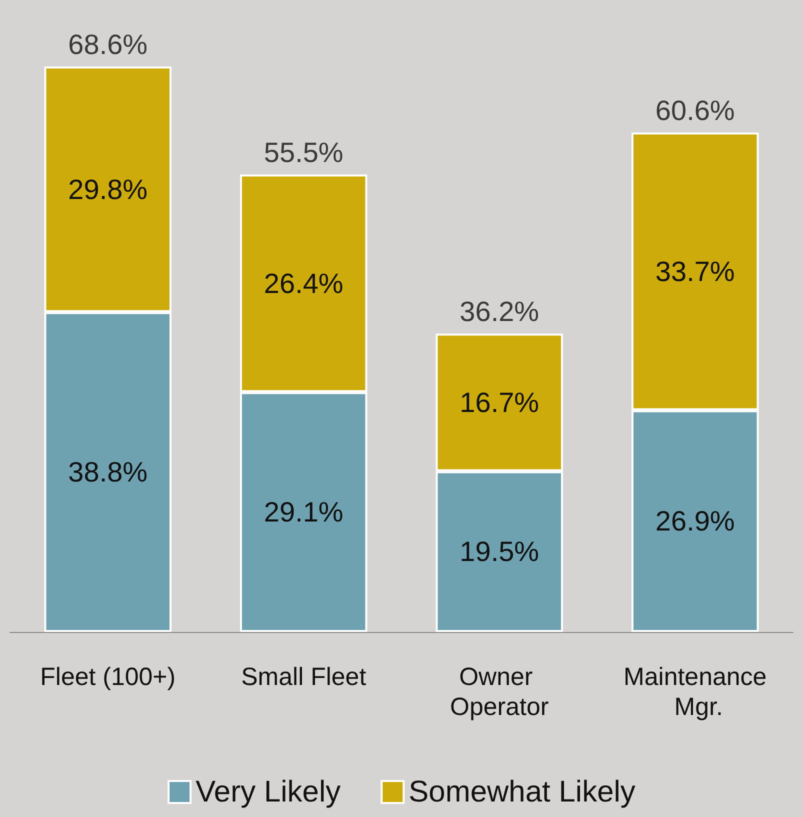  Describe the element at coordinates (108, 189) in the screenshot. I see `data-label: 29.8%` at that location.